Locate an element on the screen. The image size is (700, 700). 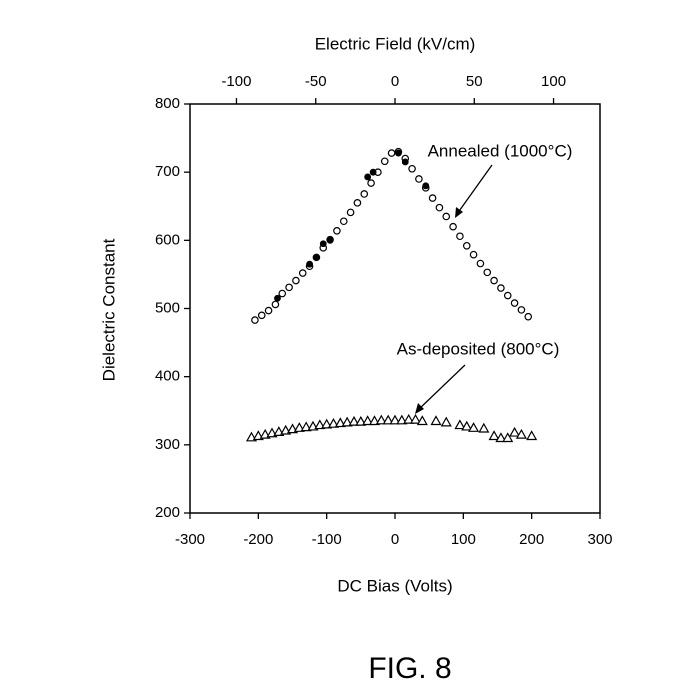
annotation: As-deposited (800°C) is located at coordinates (478, 348).